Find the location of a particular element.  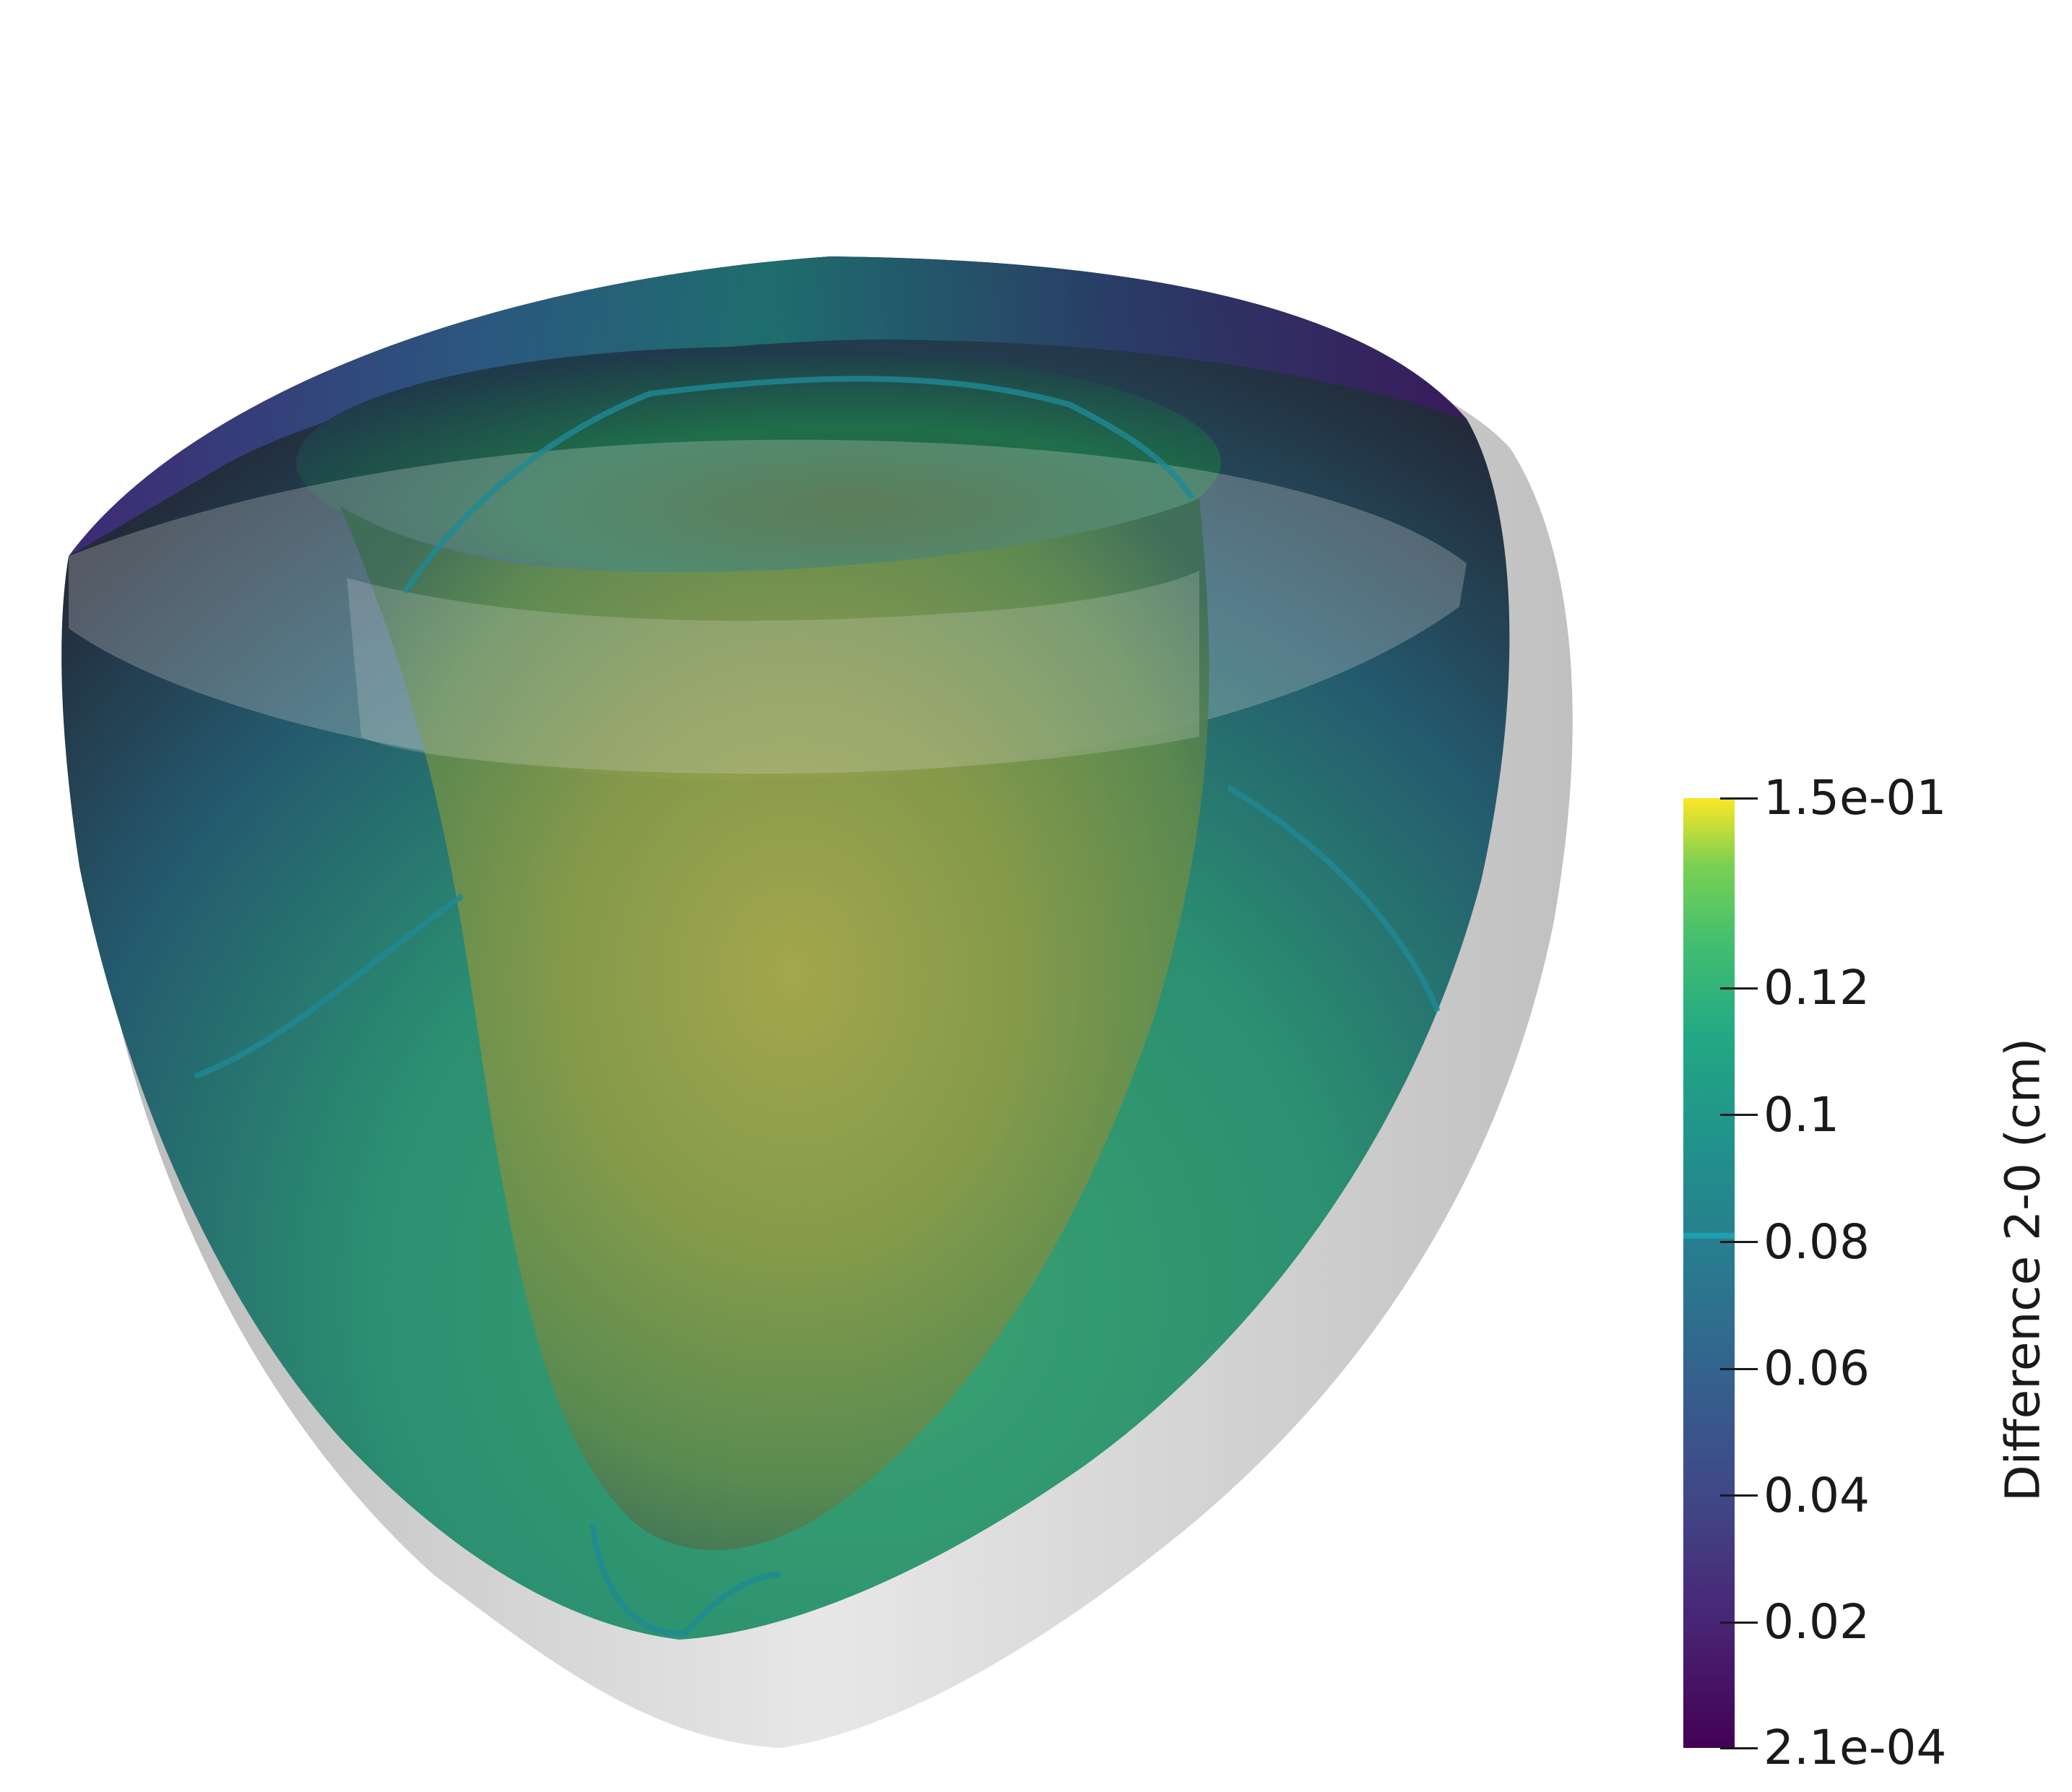

band-overlay is located at coordinates (773, 672).